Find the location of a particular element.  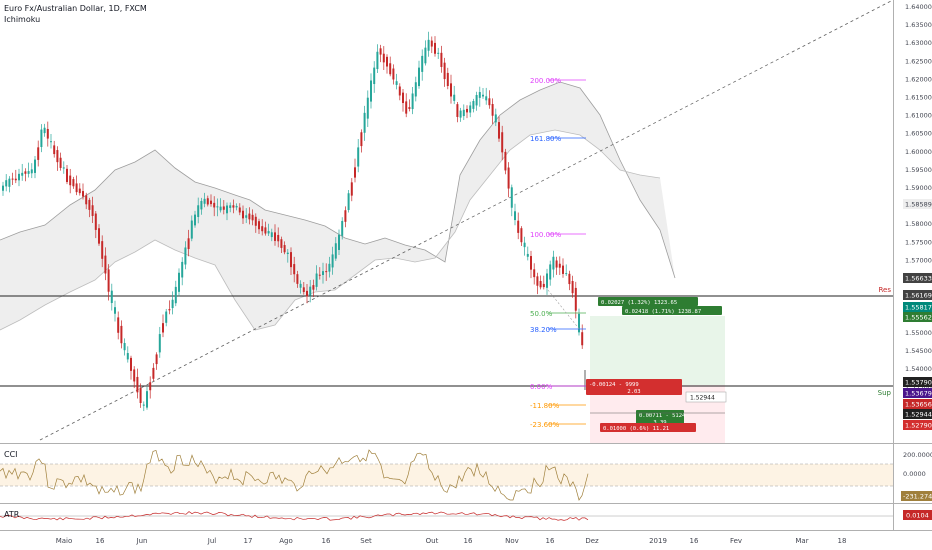

ichimoku-indicator-label: Ichimoku is located at coordinates (22, 19).